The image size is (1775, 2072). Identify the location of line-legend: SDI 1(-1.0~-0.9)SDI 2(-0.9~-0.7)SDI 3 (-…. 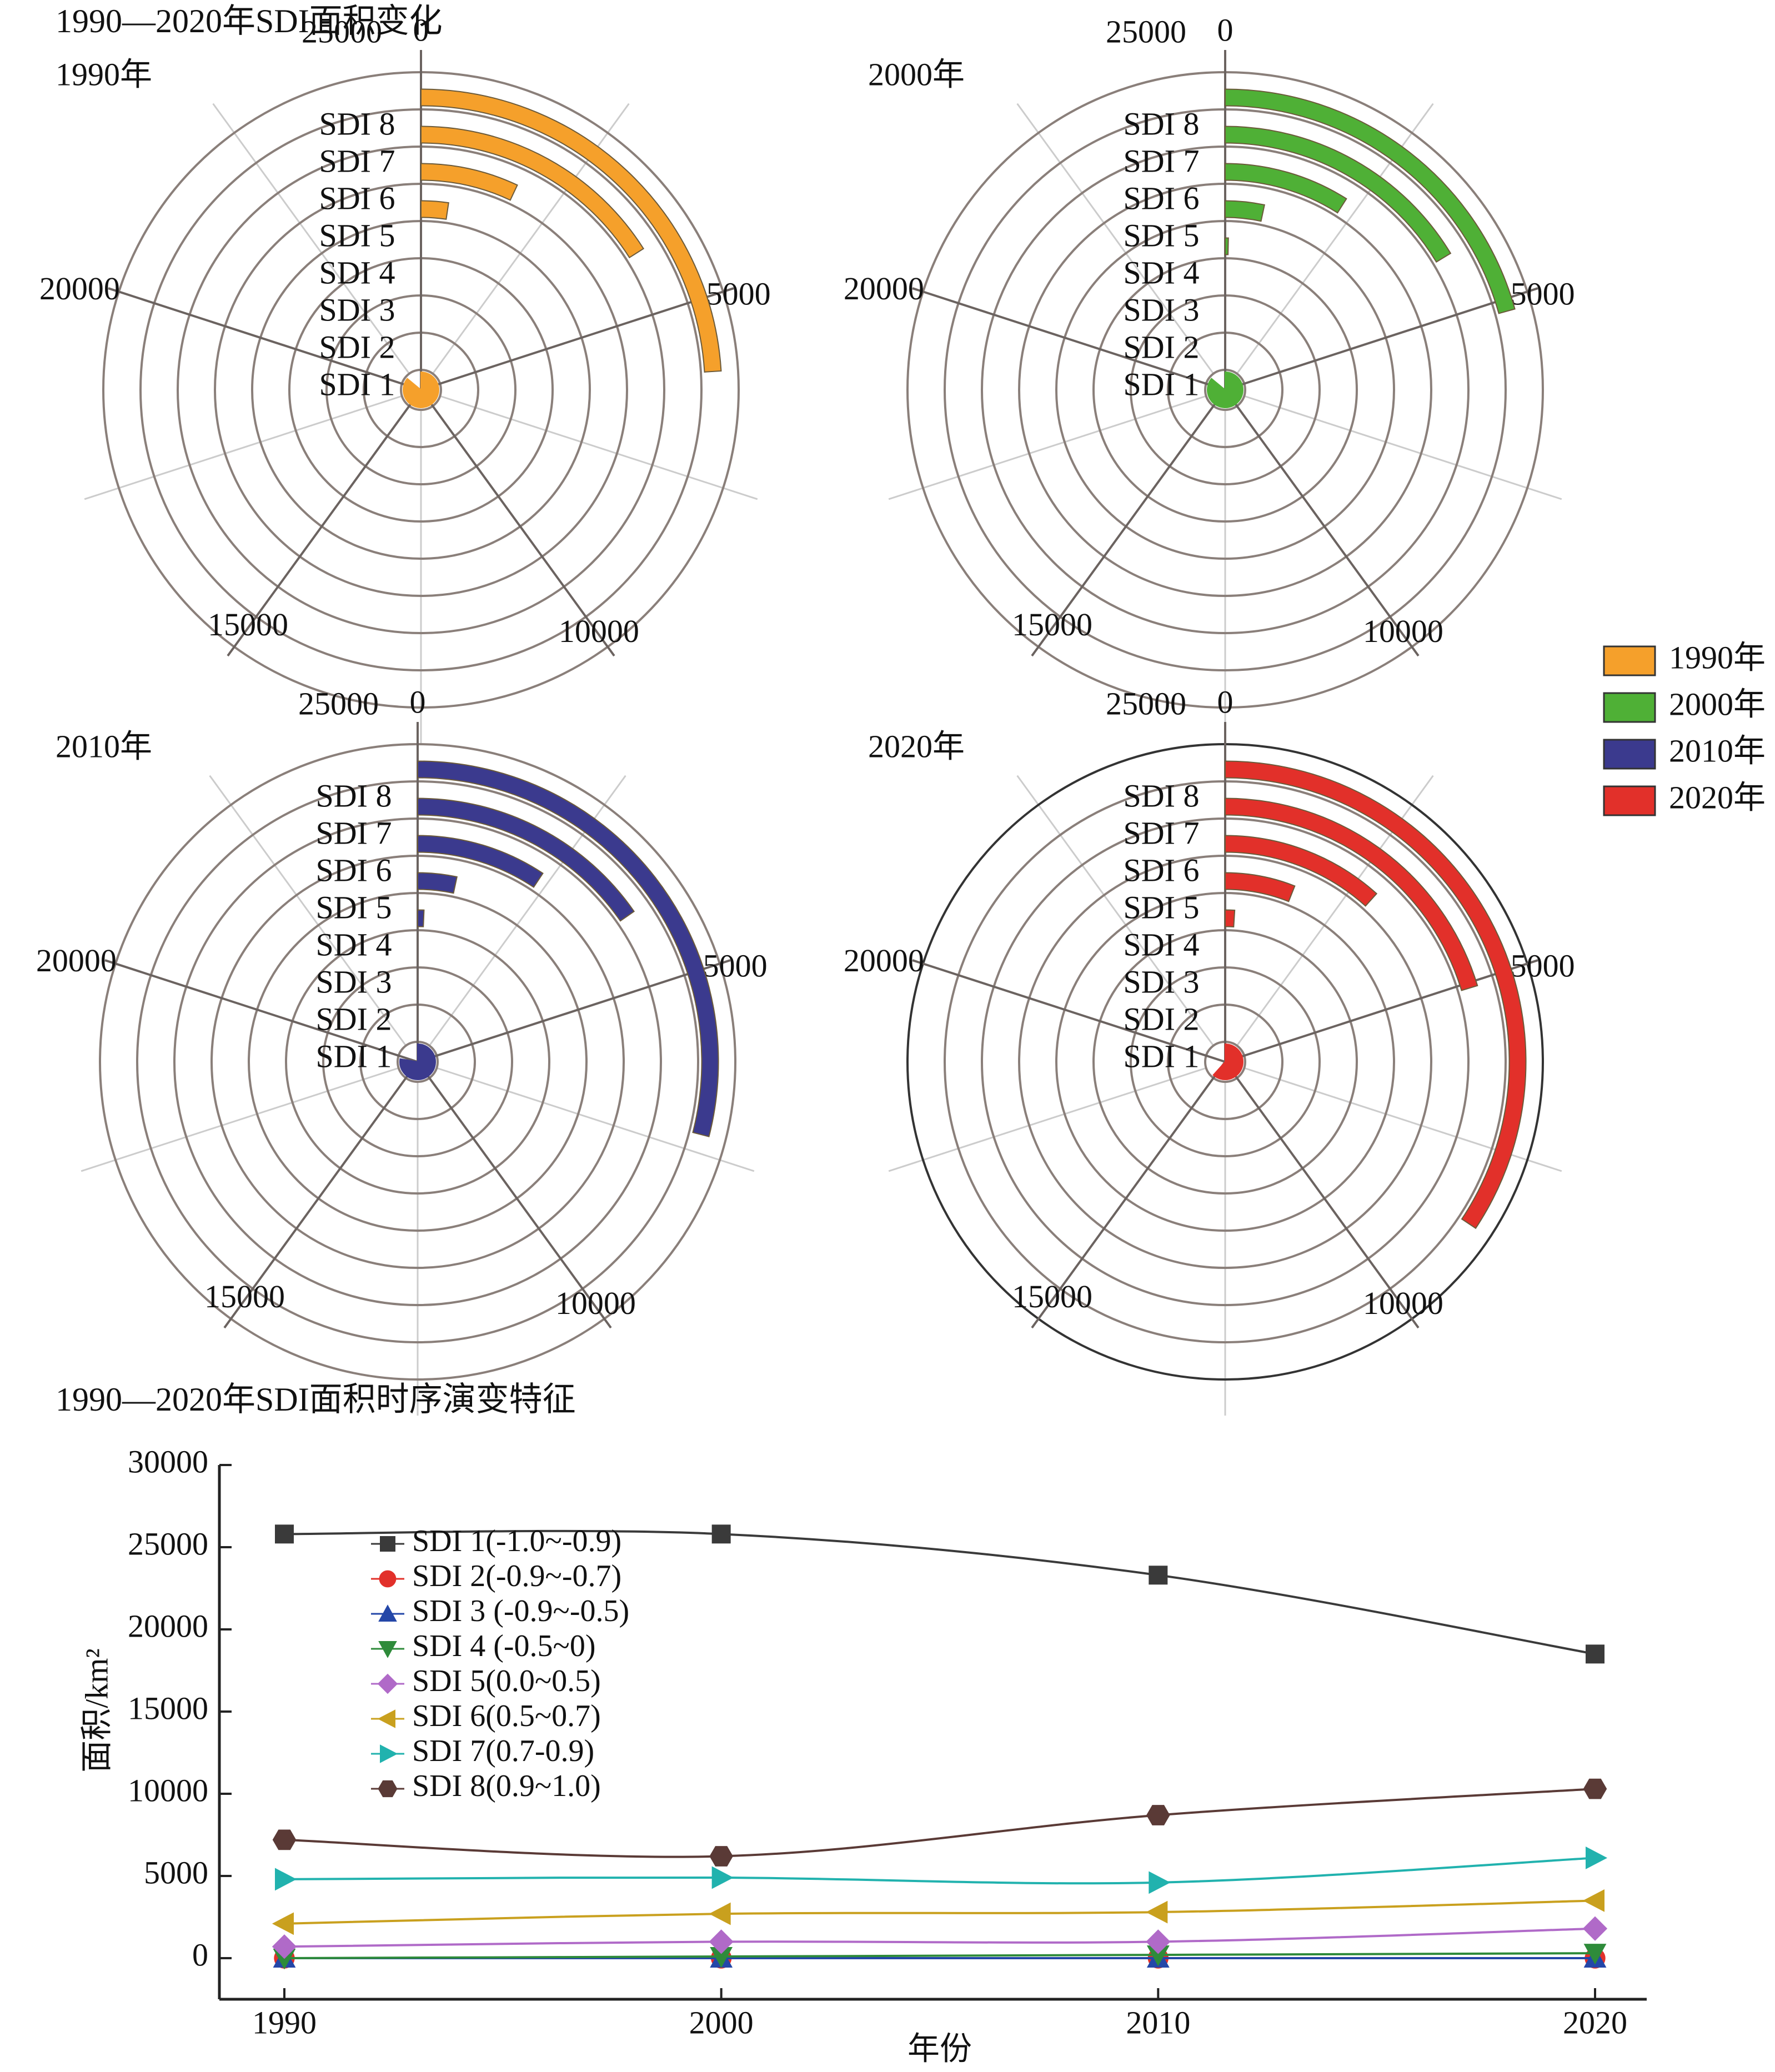
(500, 1664).